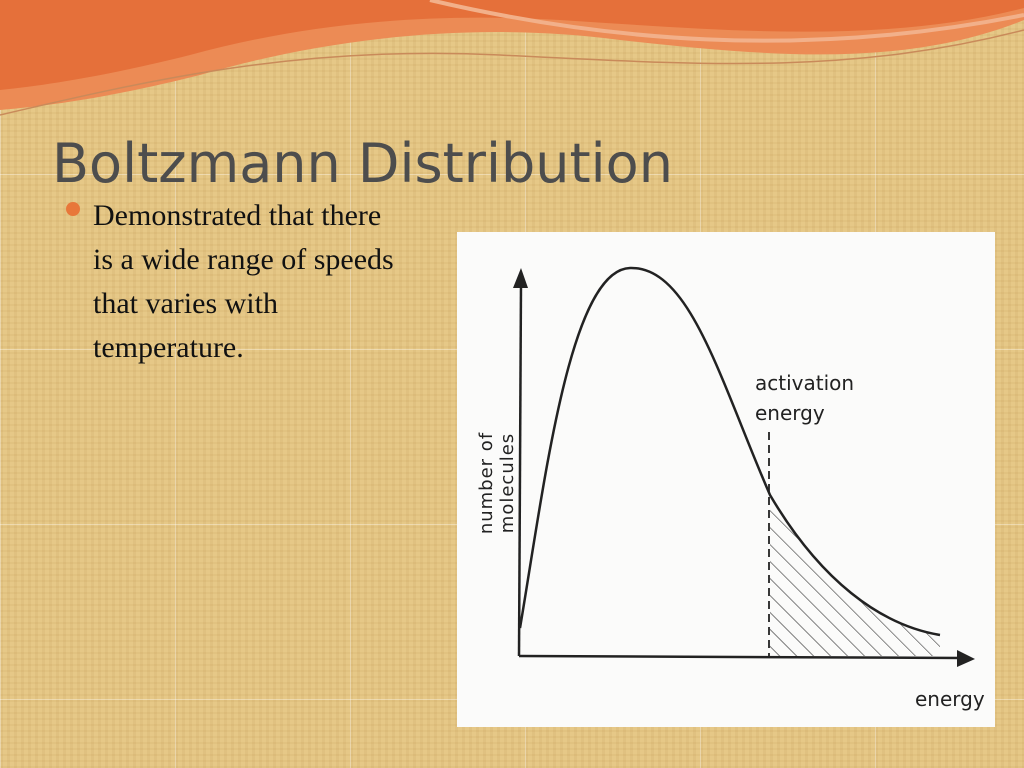 The image size is (1024, 768). Describe the element at coordinates (950, 699) in the screenshot. I see `x-axis-label: energy` at that location.